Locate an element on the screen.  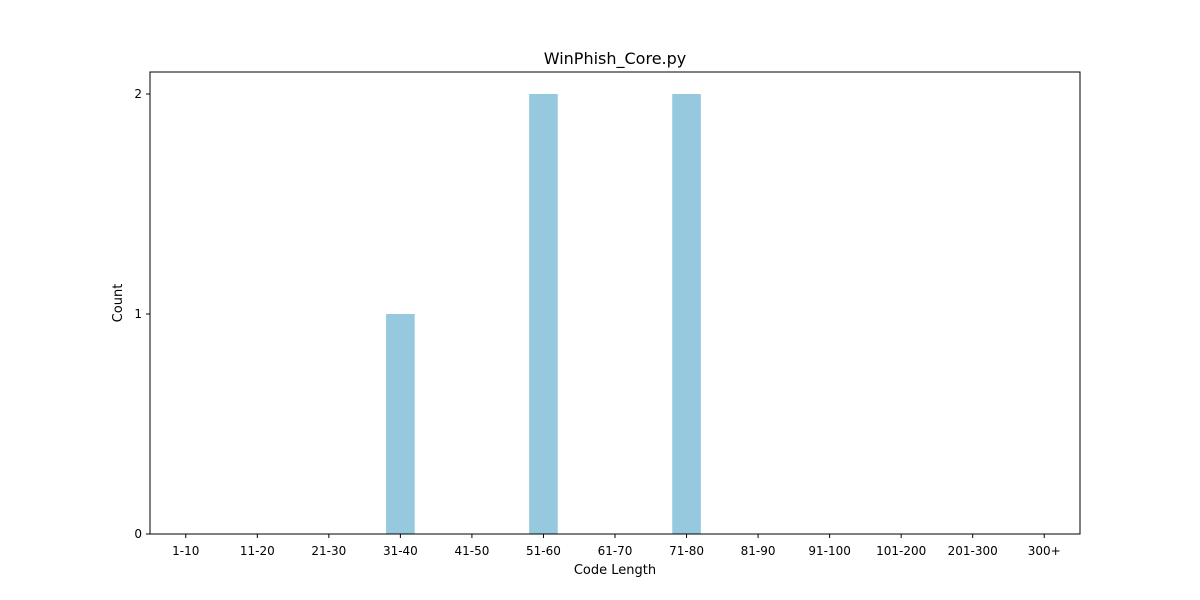
y-tick-label: 2 is located at coordinates (138, 94).